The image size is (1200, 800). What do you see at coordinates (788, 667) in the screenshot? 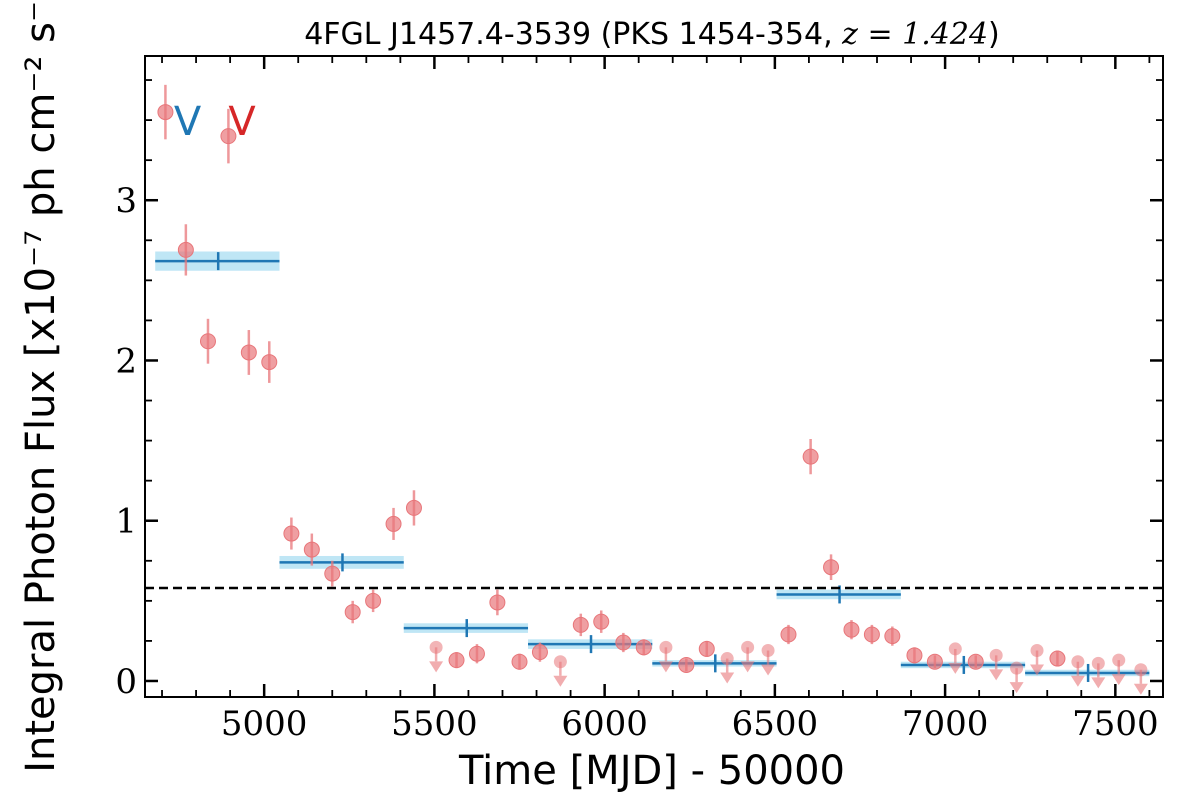
I see `upper-limits-layer` at bounding box center [788, 667].